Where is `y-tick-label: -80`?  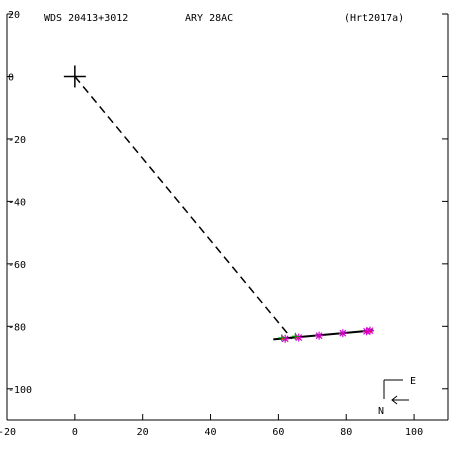
y-tick-label: -80 is located at coordinates (17, 327).